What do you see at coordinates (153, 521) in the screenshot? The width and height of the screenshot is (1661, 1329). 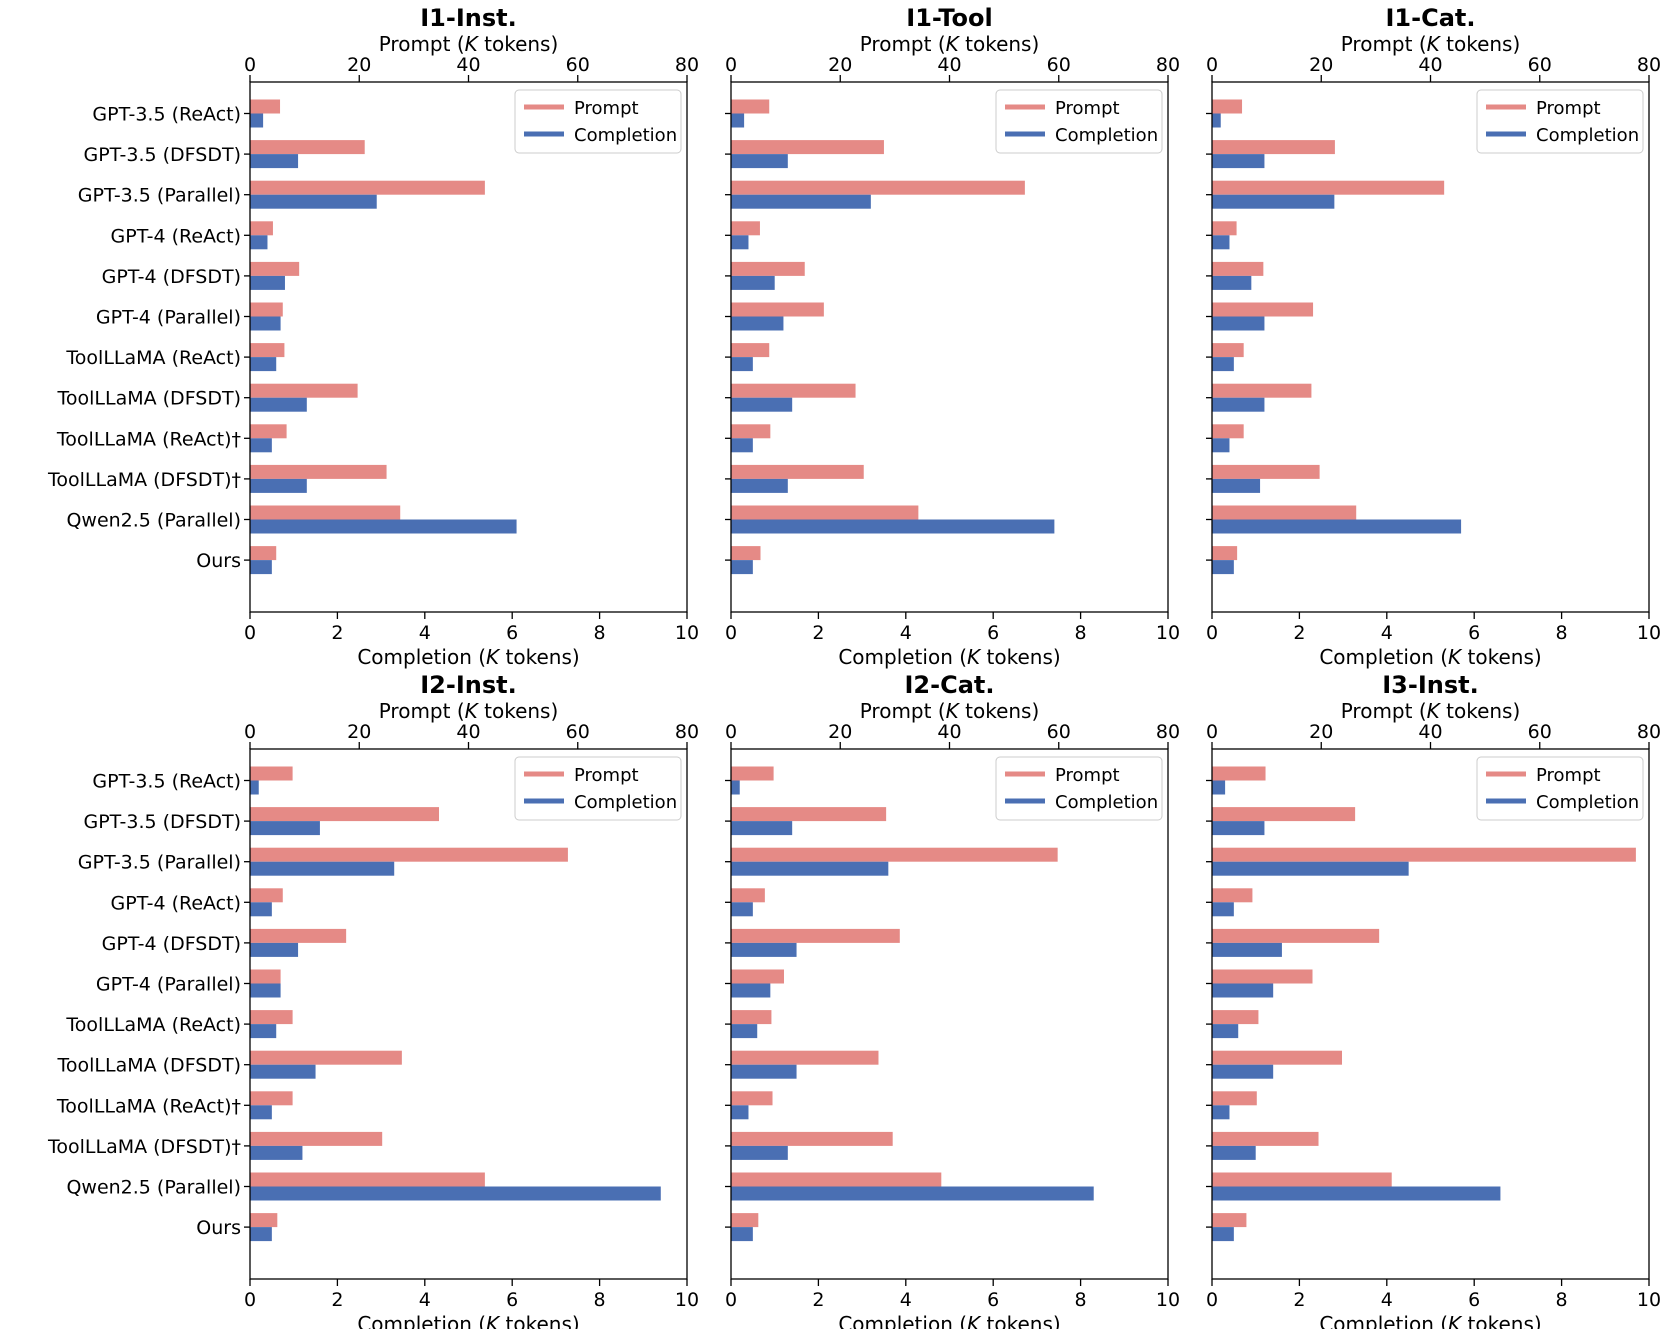 I see `category-label: Qwen2.5 (Parallel)` at bounding box center [153, 521].